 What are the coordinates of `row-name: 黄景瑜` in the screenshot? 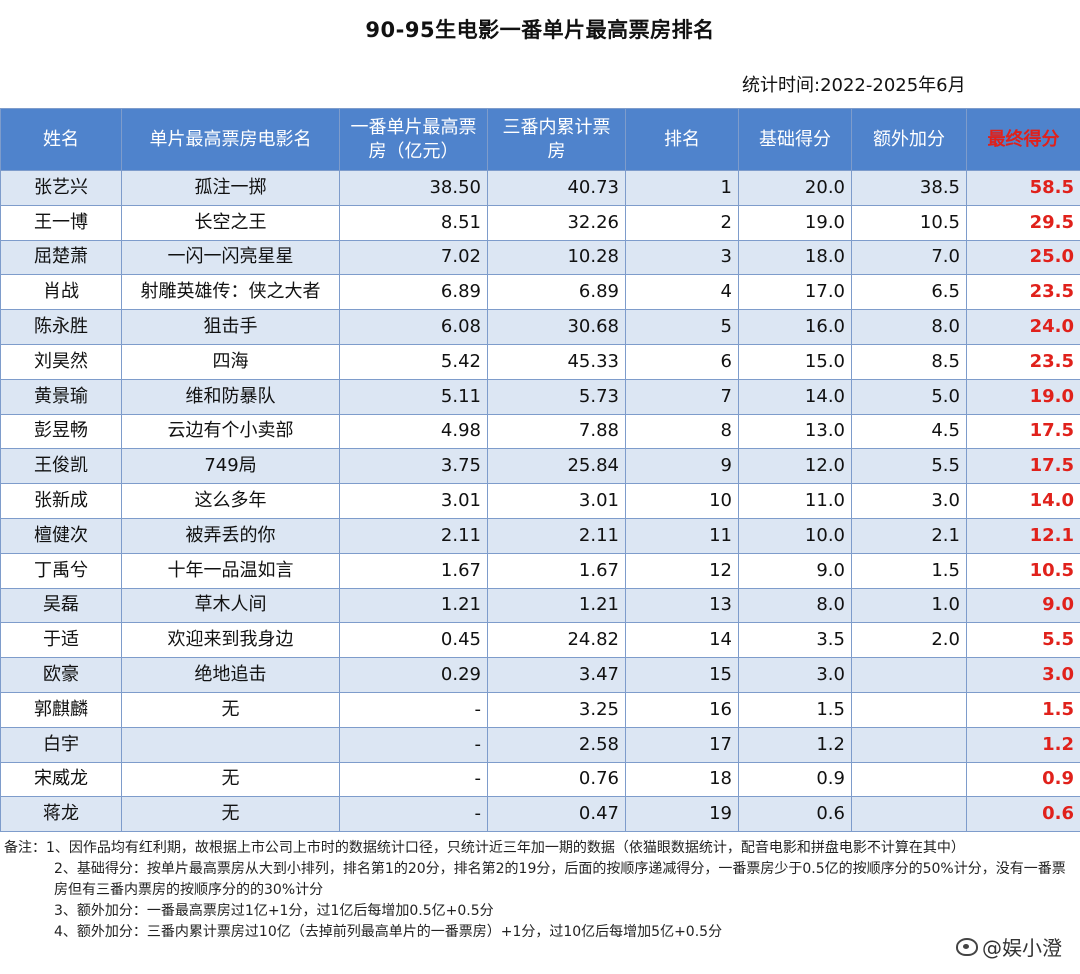 It's located at (61, 396).